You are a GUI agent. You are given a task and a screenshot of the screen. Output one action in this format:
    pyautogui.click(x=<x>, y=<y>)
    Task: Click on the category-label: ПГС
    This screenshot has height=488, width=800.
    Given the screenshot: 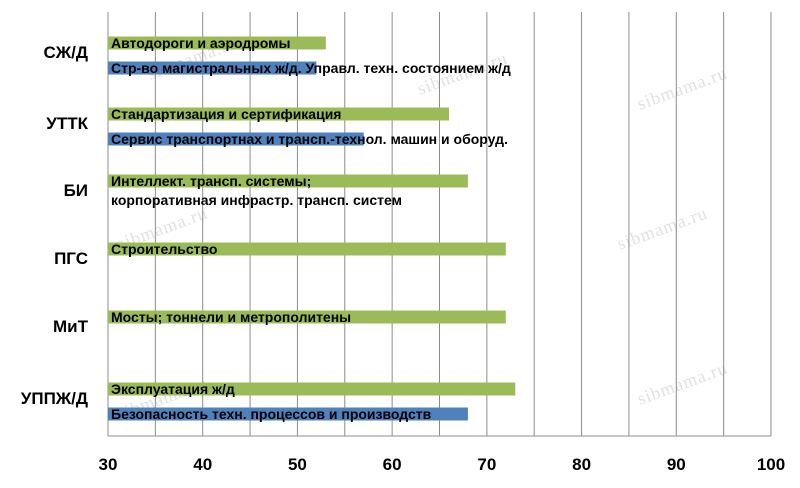 What is the action you would take?
    pyautogui.click(x=71, y=258)
    